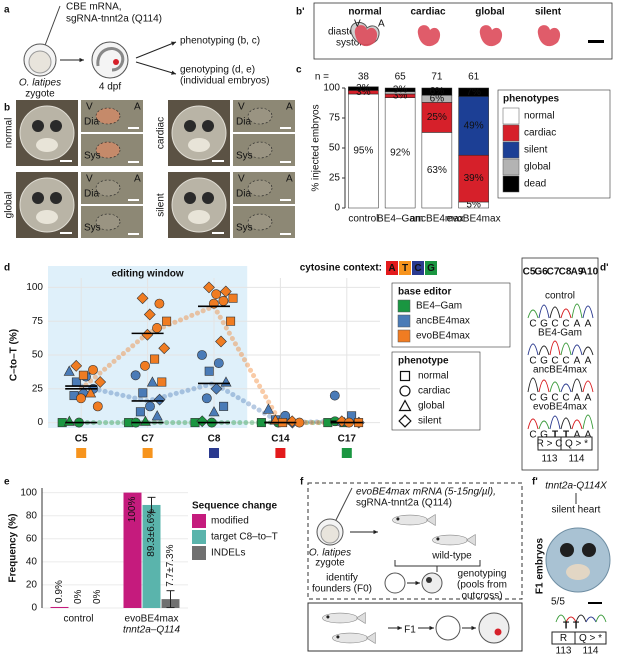  Describe the element at coordinates (427, 12) in the screenshot. I see `phenotype-label: cardiac` at that location.